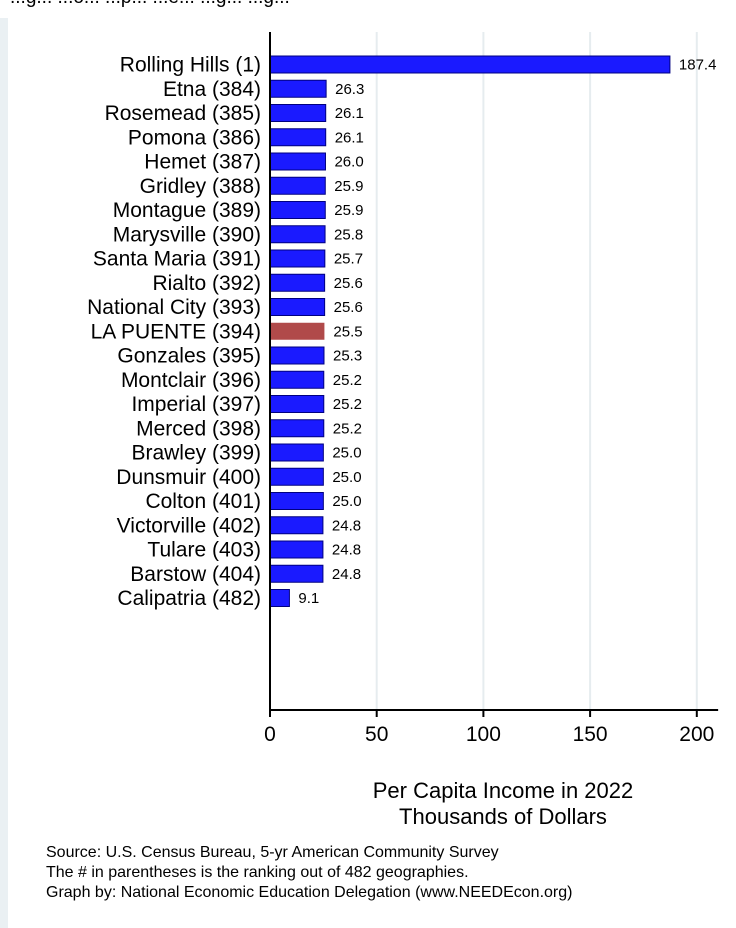 The height and width of the screenshot is (928, 736). I want to click on category-label: Merced (398), so click(198, 428).